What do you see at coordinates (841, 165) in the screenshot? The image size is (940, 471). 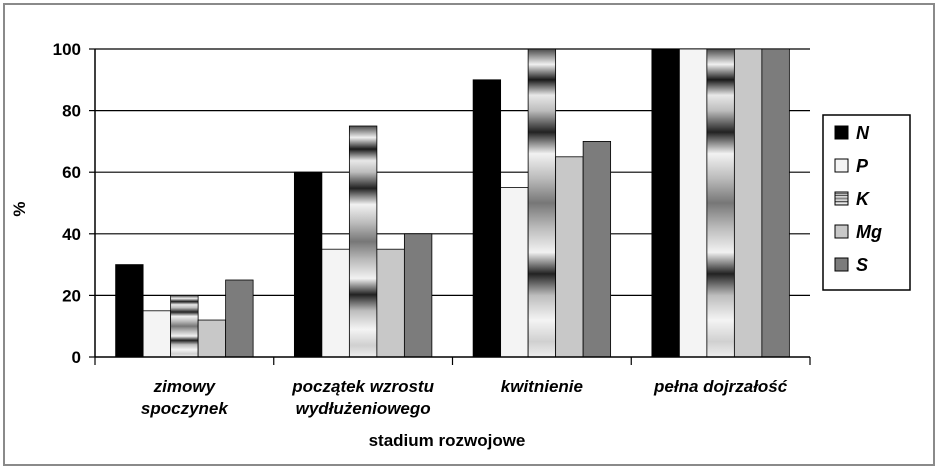 I see `legend-swatch-p` at bounding box center [841, 165].